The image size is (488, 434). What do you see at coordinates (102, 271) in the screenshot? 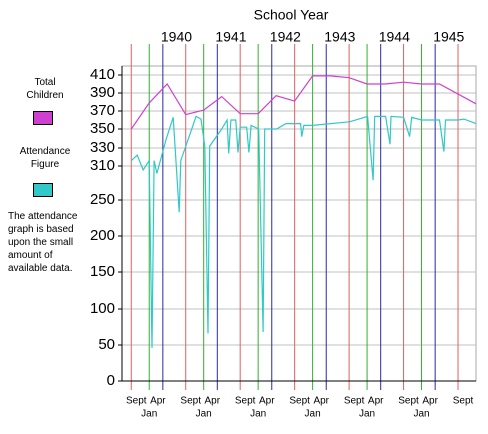
I see `y-tick-label: 150` at bounding box center [102, 271].